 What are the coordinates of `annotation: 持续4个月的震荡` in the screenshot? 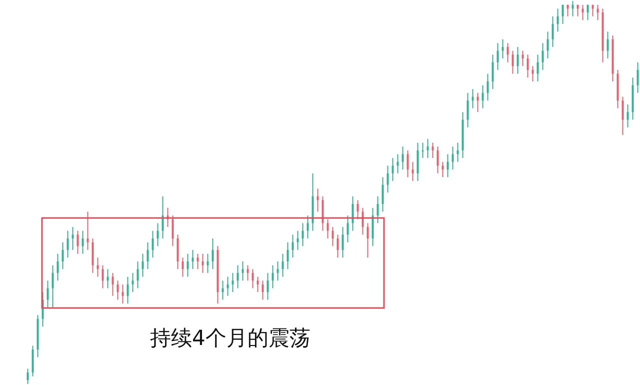 It's located at (230, 338).